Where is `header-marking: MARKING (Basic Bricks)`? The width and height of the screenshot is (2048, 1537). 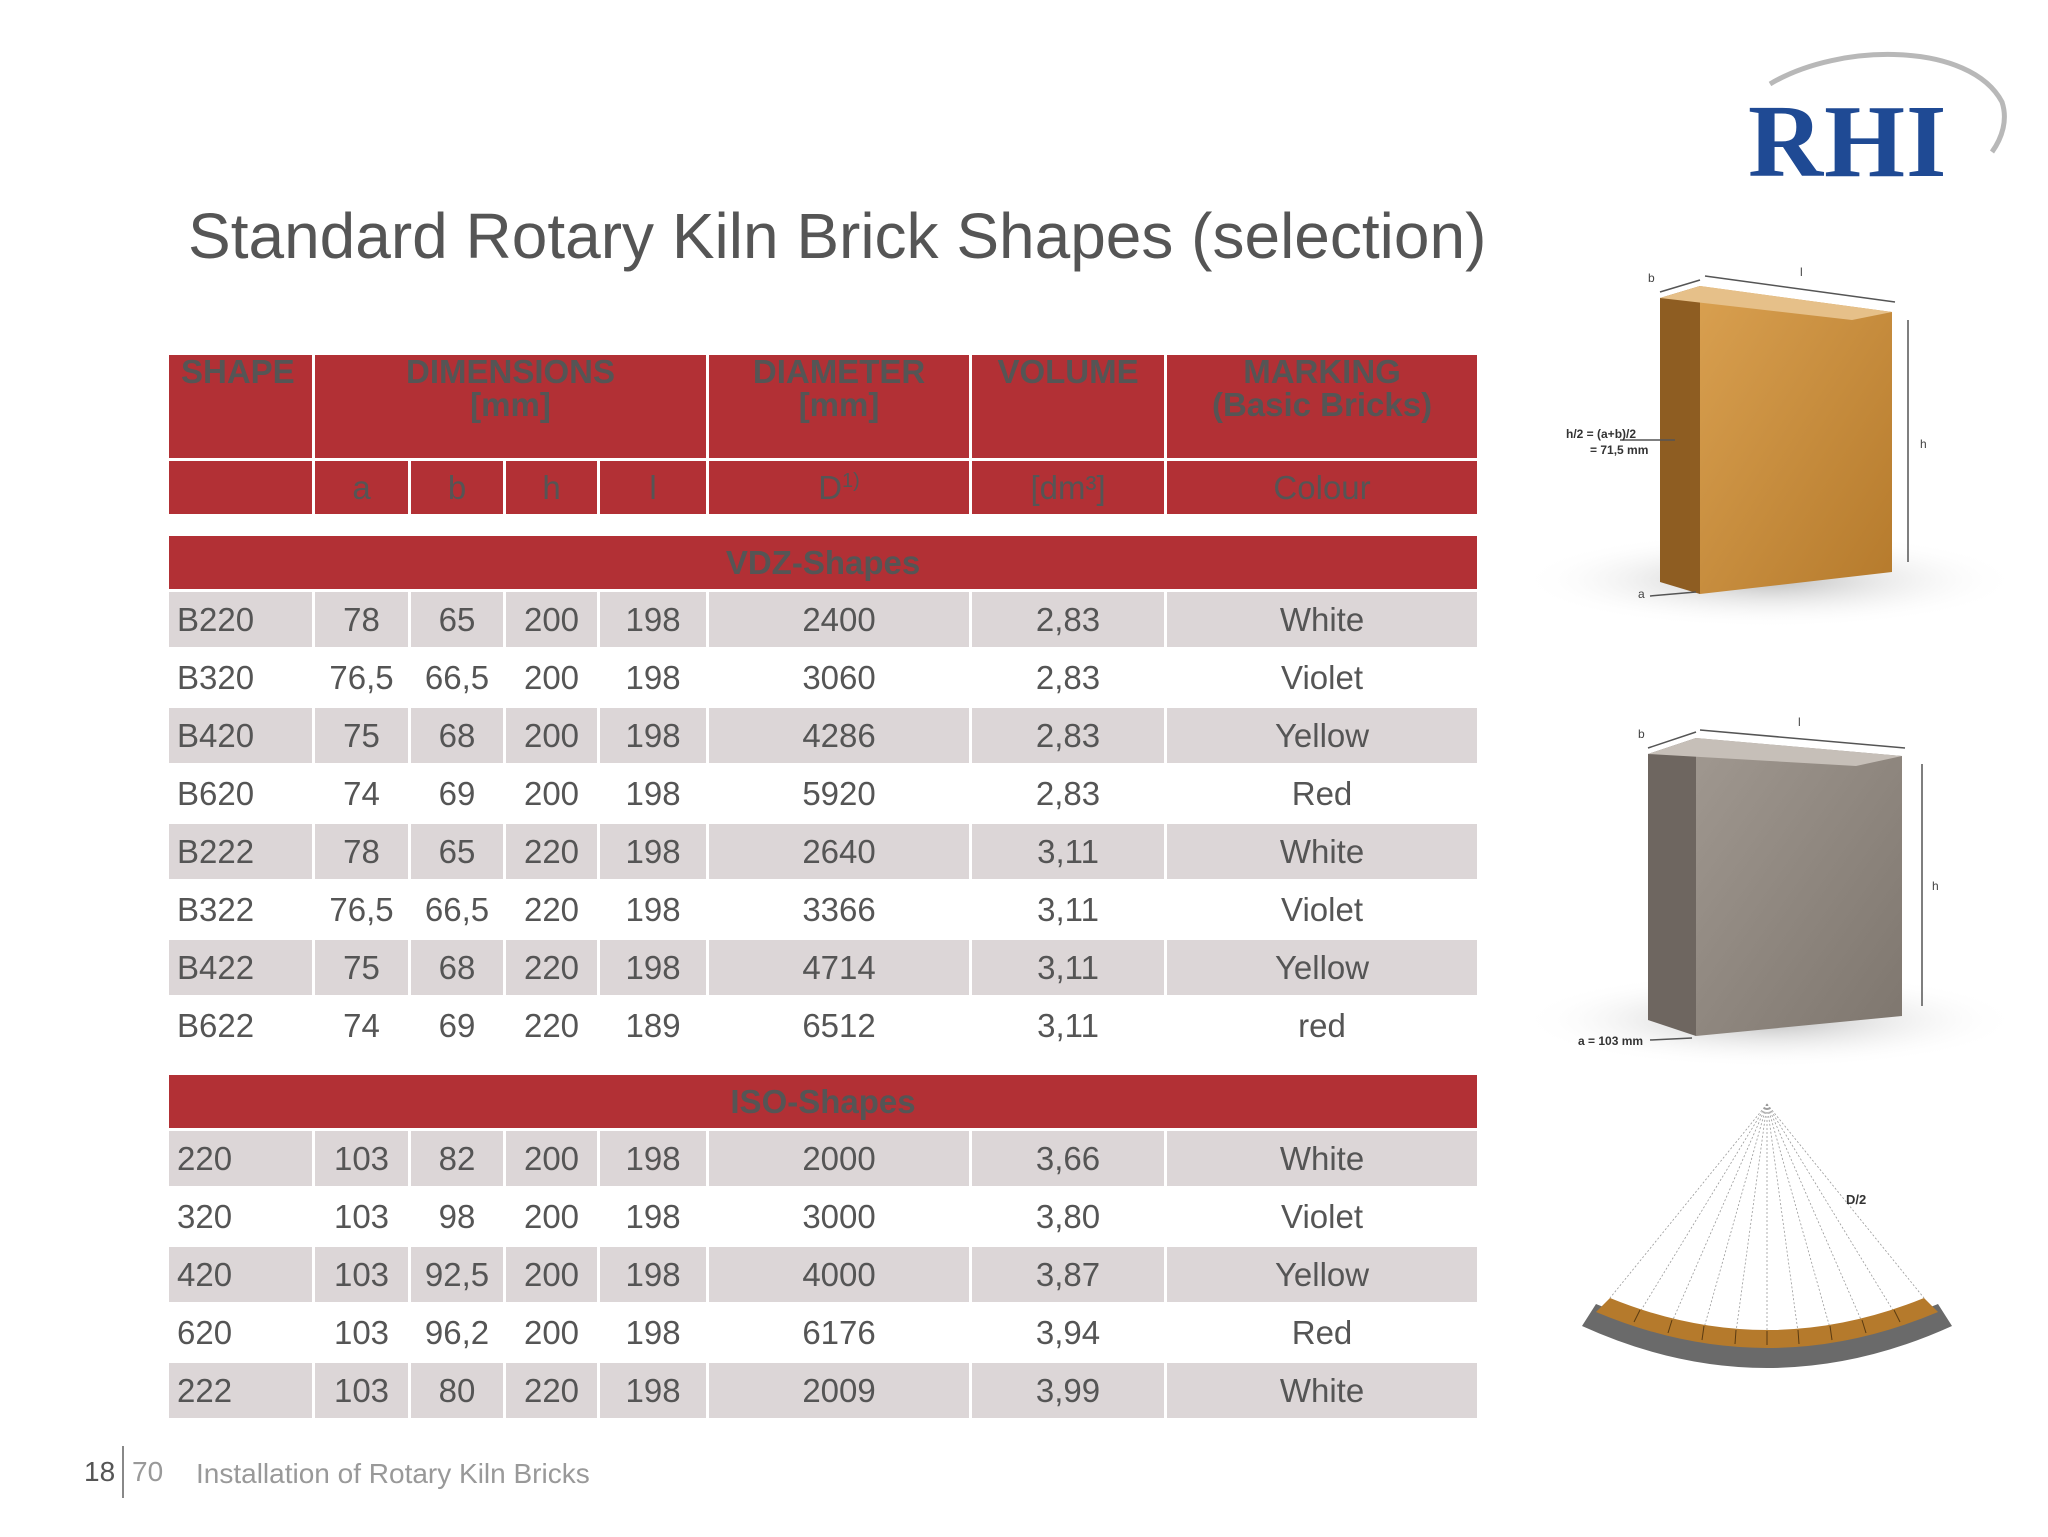 header-marking: MARKING (Basic Bricks) is located at coordinates (1322, 406).